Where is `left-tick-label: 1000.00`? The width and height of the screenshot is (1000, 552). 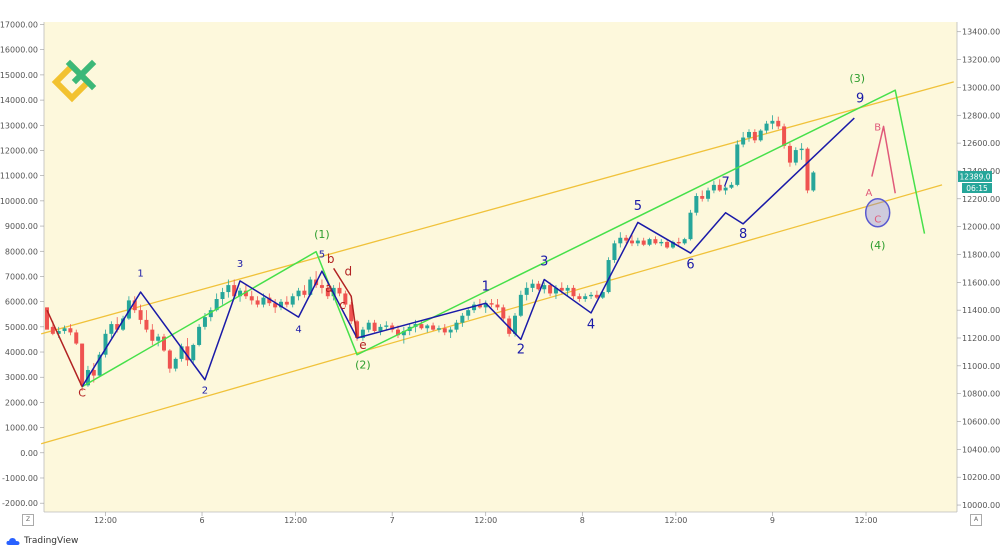
left-tick-label: 1000.00 is located at coordinates (21, 428).